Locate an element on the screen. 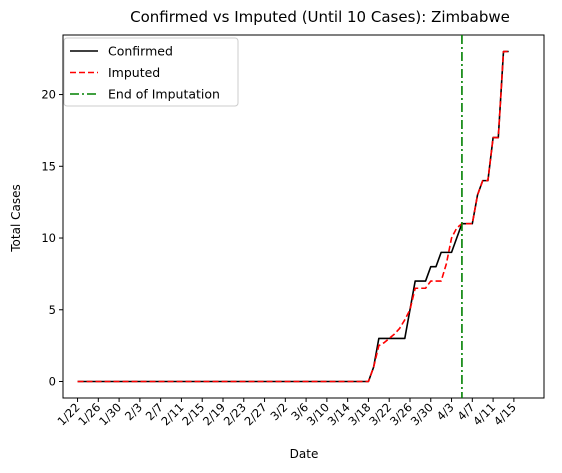 Image resolution: width=562 pixels, height=473 pixels. y-tick-label: 5 is located at coordinates (52, 310).